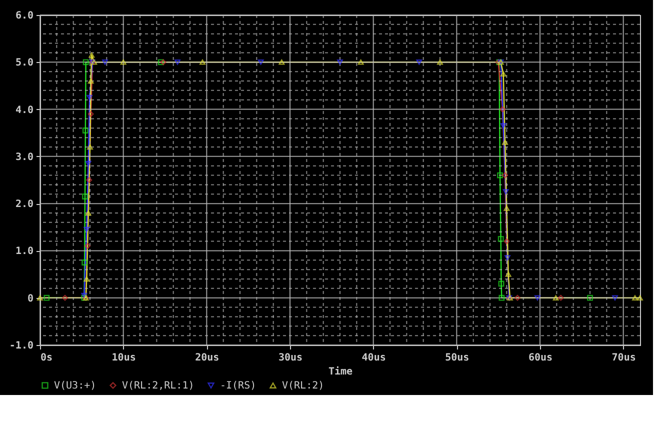  Describe the element at coordinates (290, 358) in the screenshot. I see `x-tick-label: 30us` at that location.